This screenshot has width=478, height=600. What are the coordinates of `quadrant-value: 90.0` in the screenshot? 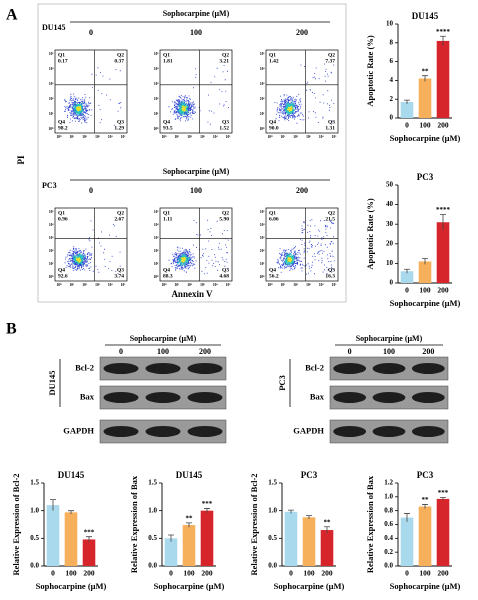 It's located at (274, 128).